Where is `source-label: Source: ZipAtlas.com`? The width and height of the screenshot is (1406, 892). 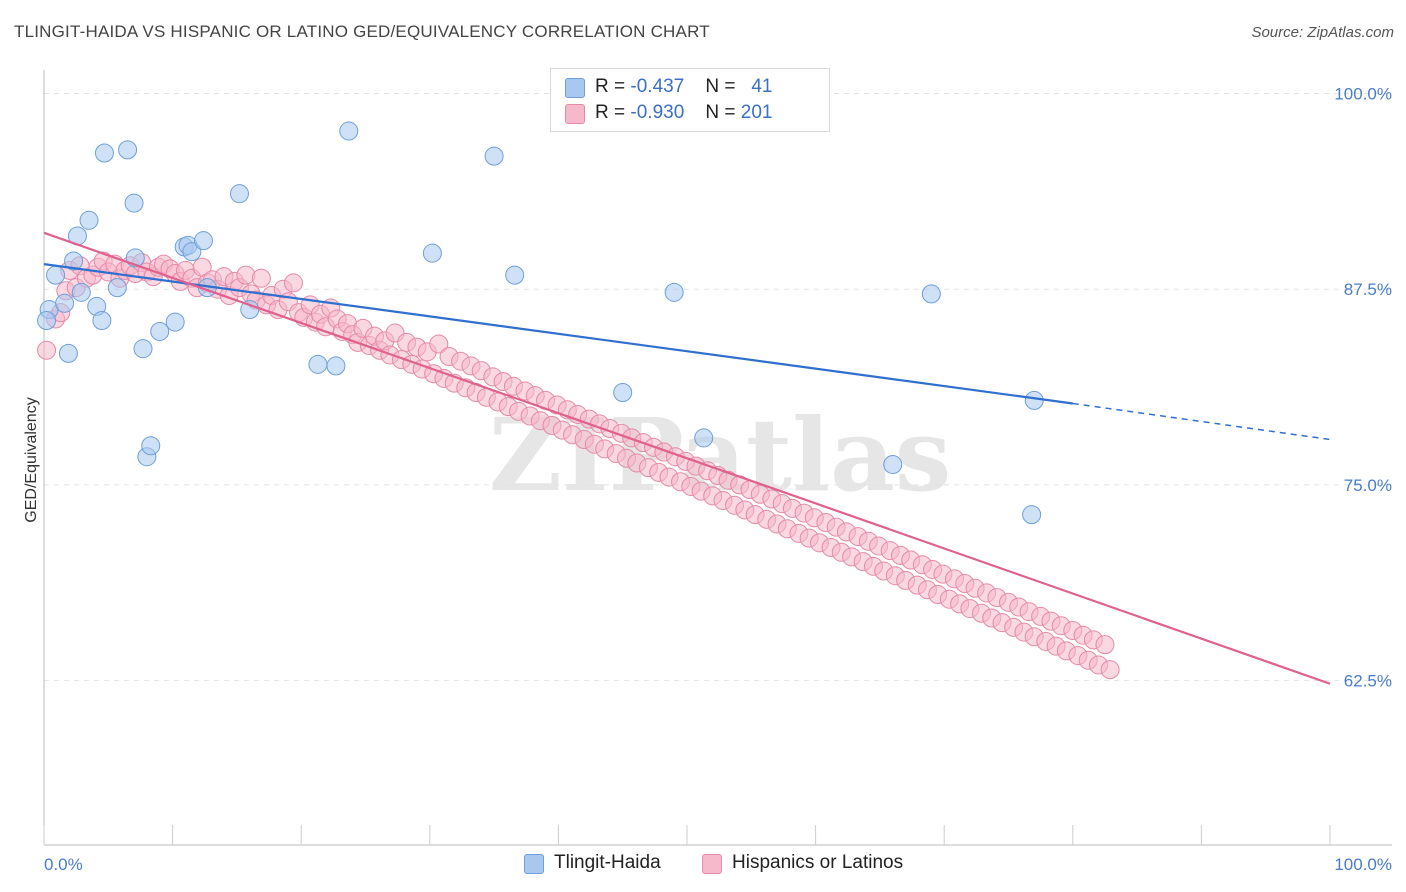
source-label: Source: ZipAtlas.com is located at coordinates (1322, 32).